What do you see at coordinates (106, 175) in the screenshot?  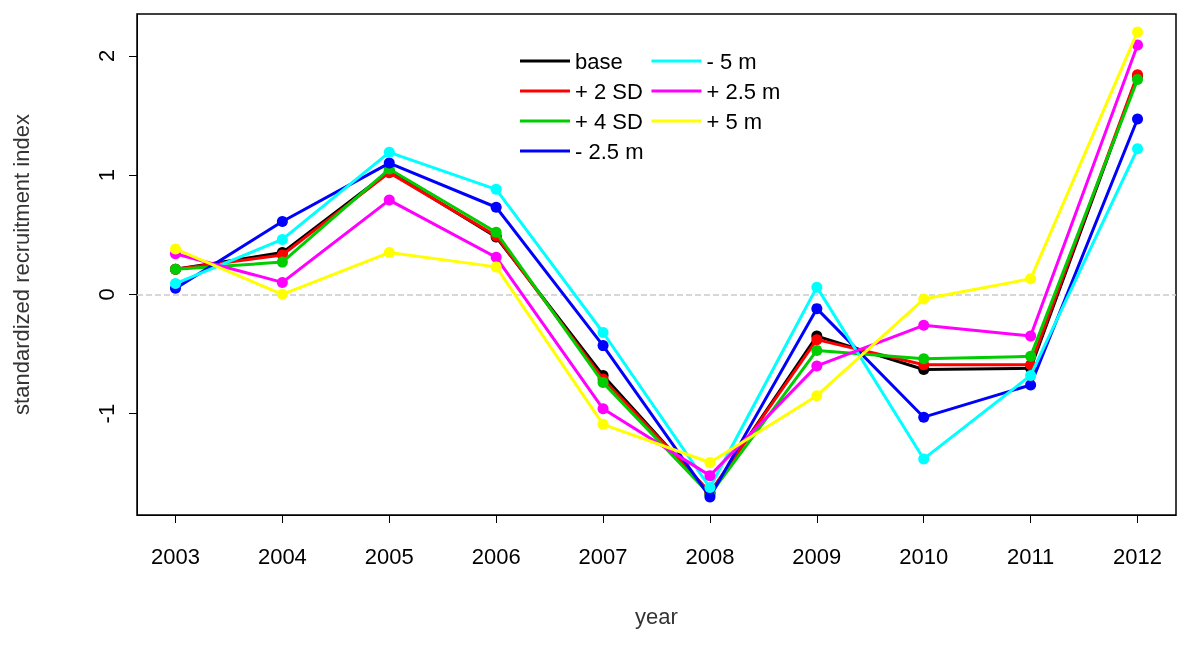 I see `y-tick-label: 1` at bounding box center [106, 175].